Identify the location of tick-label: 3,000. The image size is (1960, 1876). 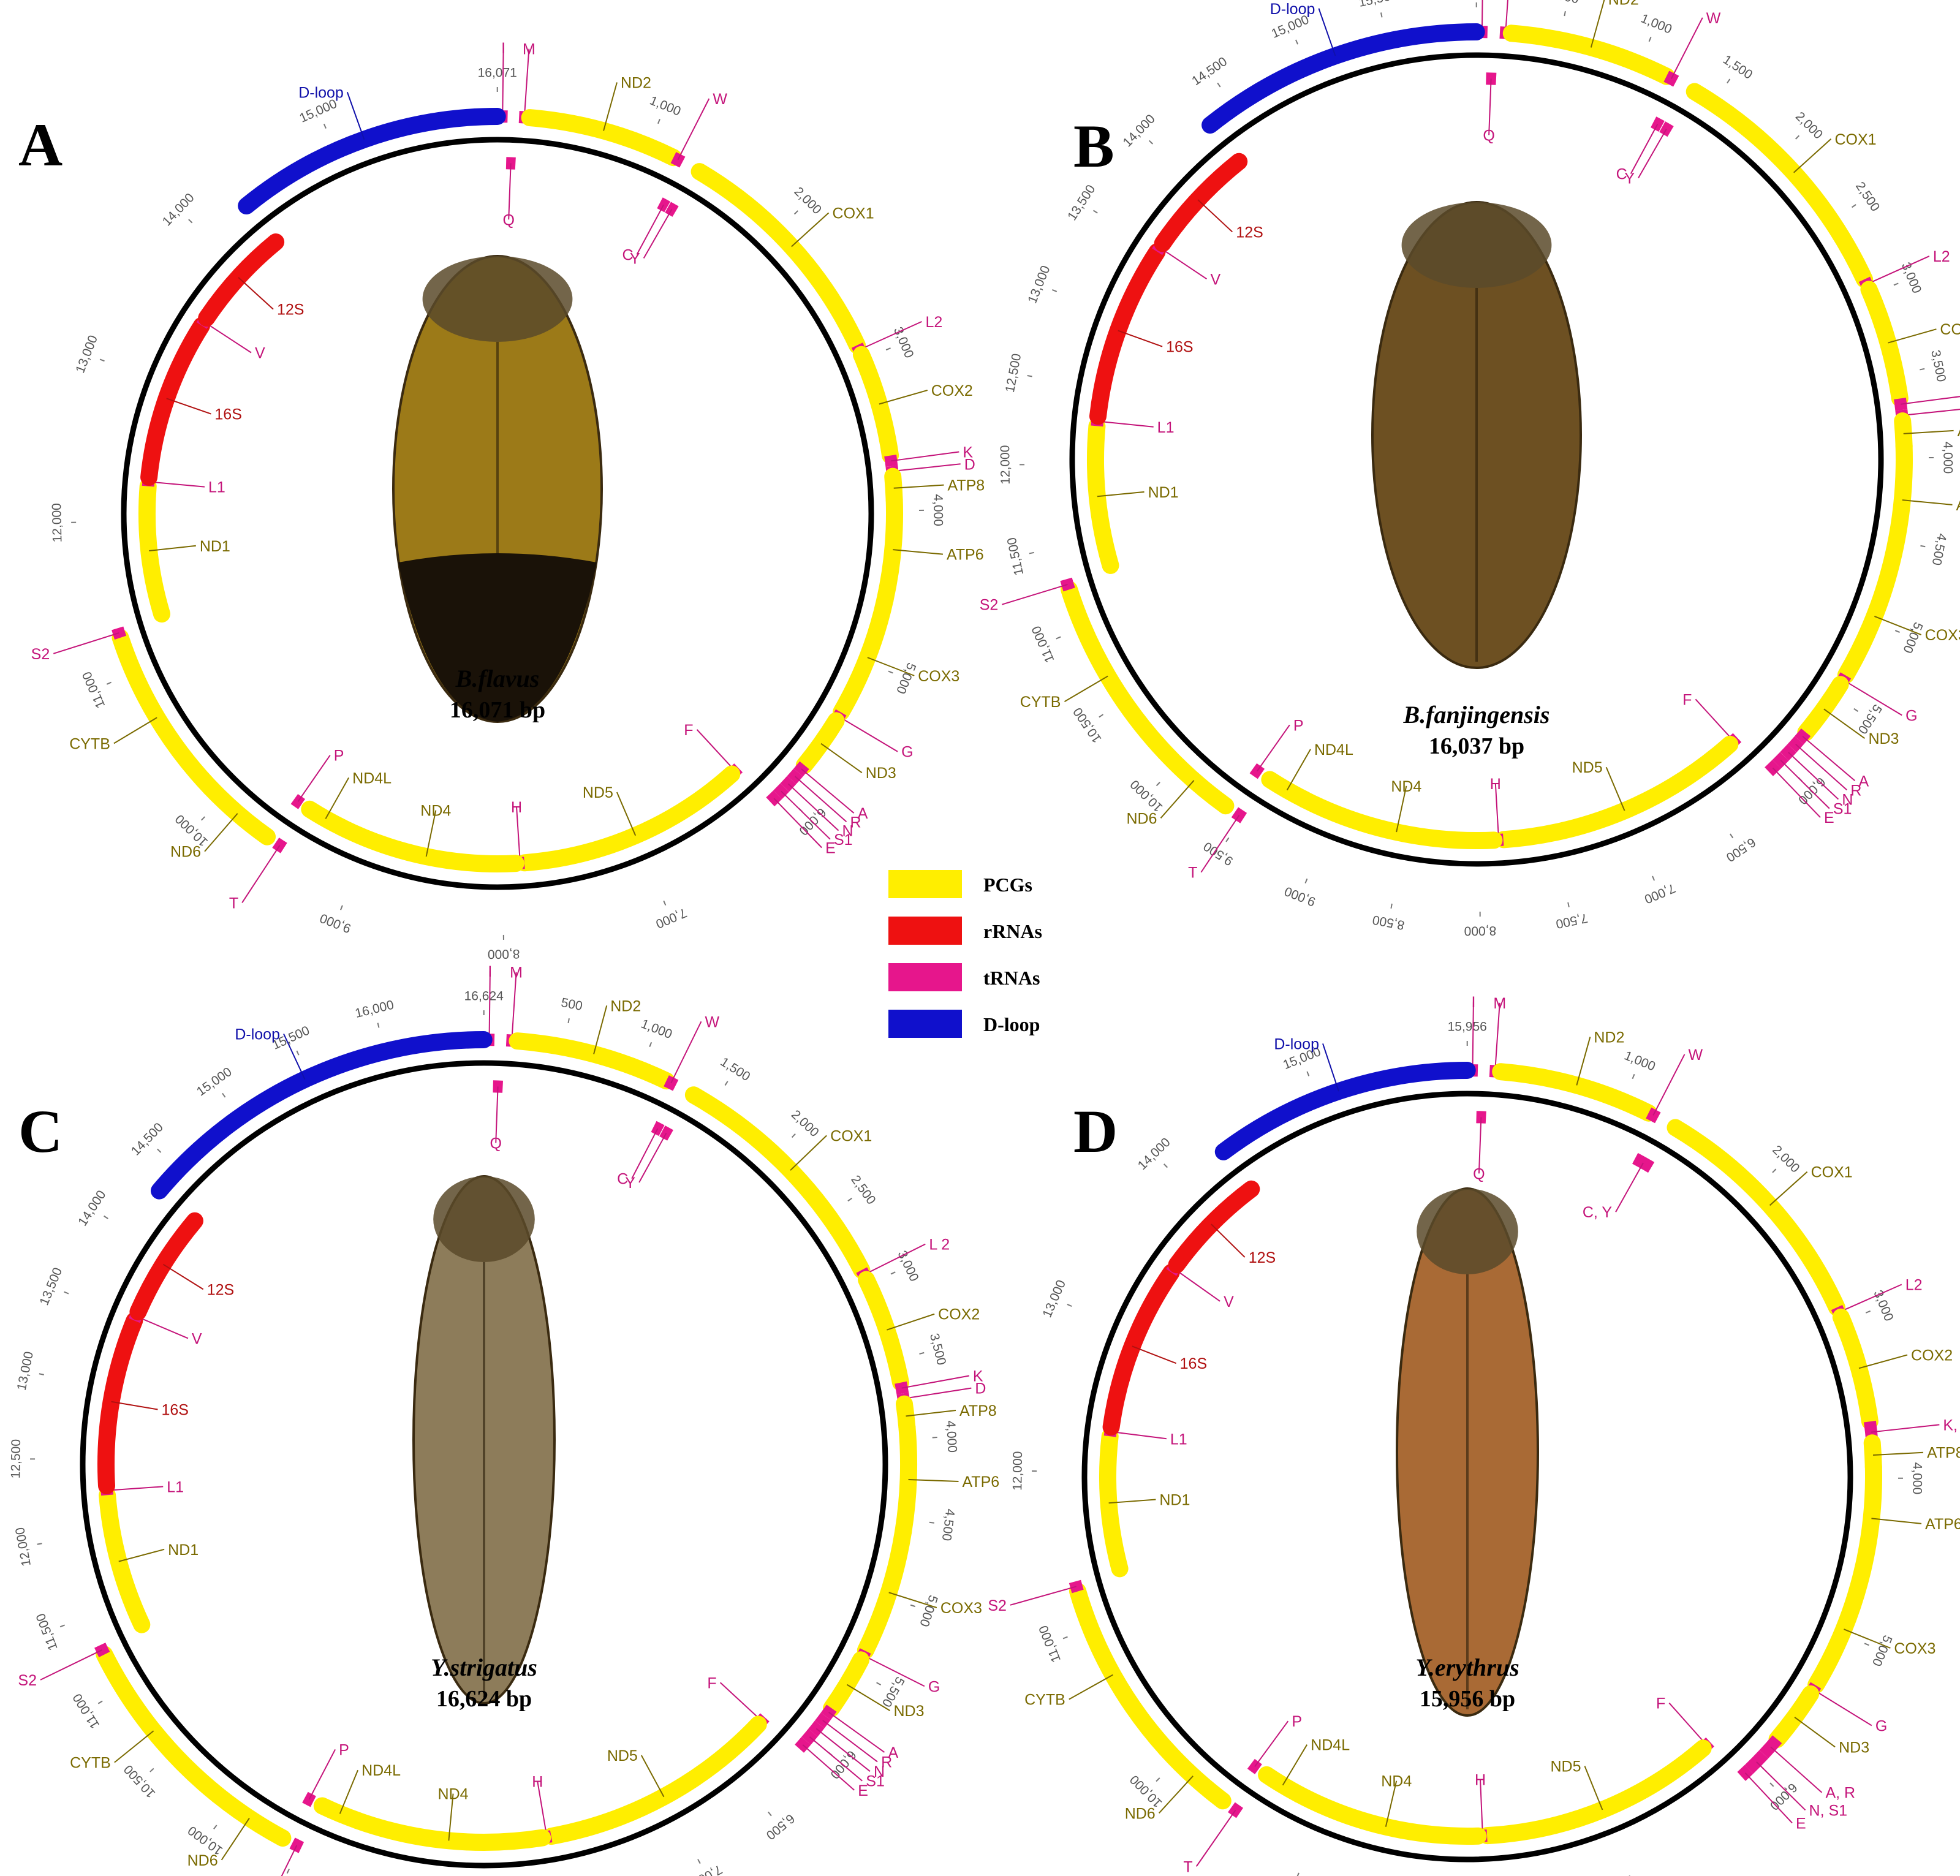
(1911, 277).